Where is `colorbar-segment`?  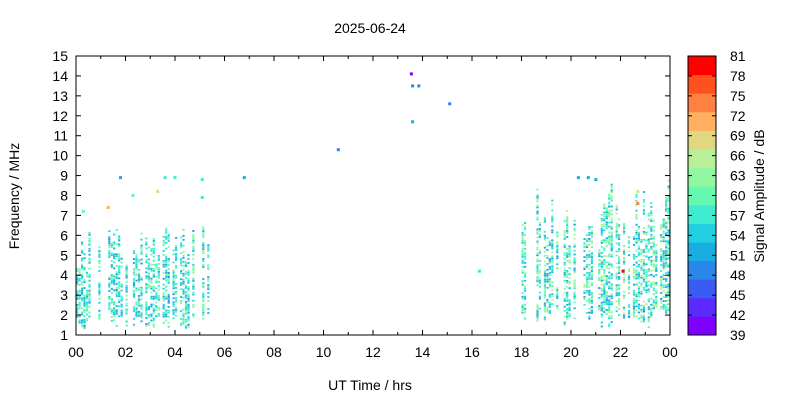
colorbar-segment is located at coordinates (702, 214).